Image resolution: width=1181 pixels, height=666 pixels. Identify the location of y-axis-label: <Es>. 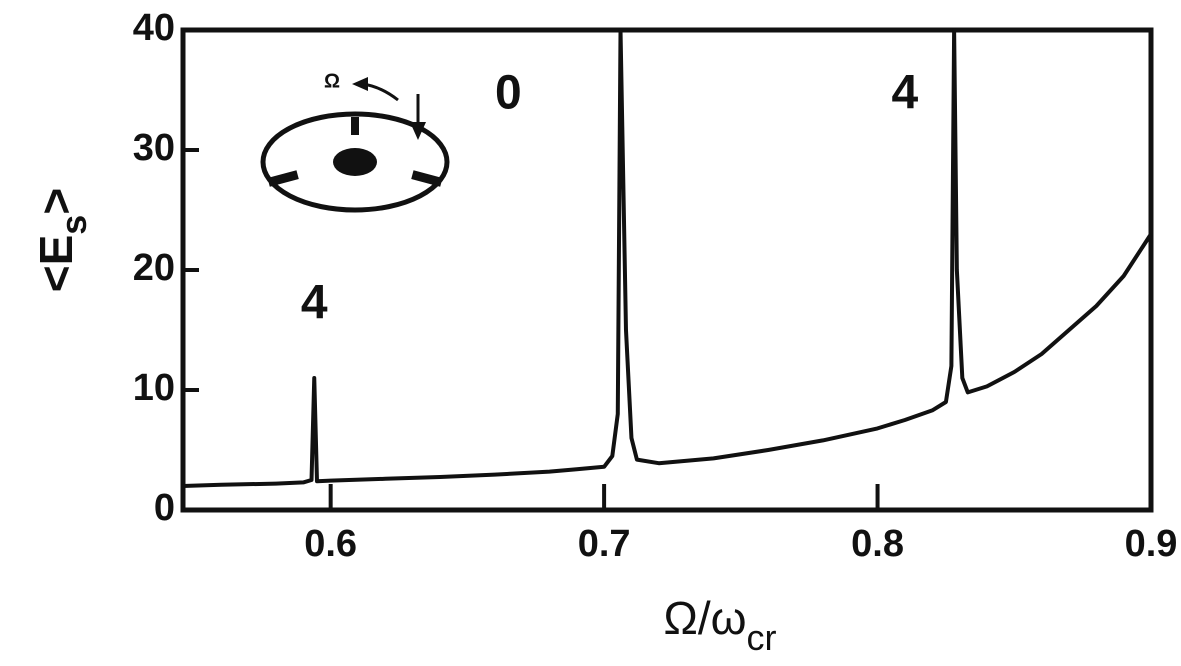
(61, 240).